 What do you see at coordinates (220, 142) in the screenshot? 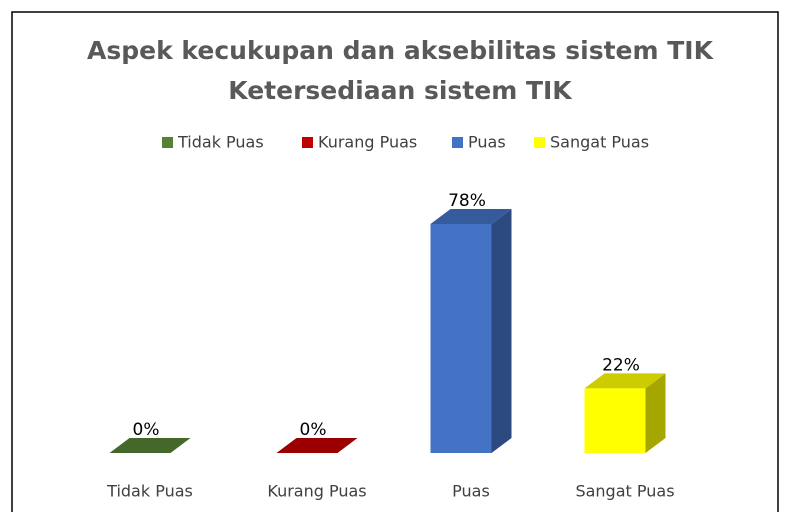
I see `legend-label: Tidak Puas` at bounding box center [220, 142].